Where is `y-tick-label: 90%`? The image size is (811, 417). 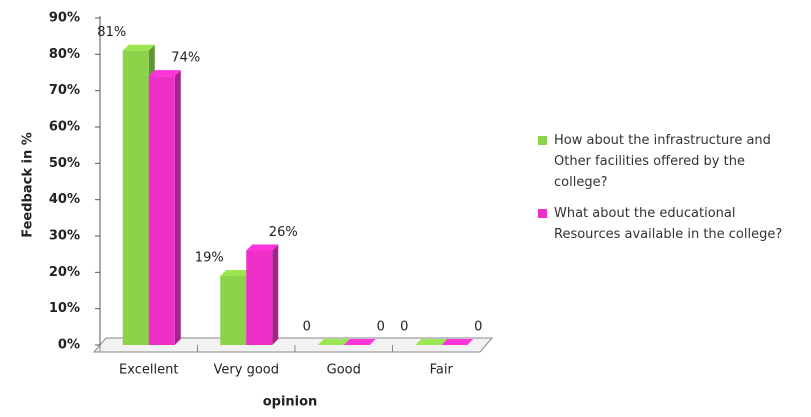 y-tick-label: 90% is located at coordinates (64, 18).